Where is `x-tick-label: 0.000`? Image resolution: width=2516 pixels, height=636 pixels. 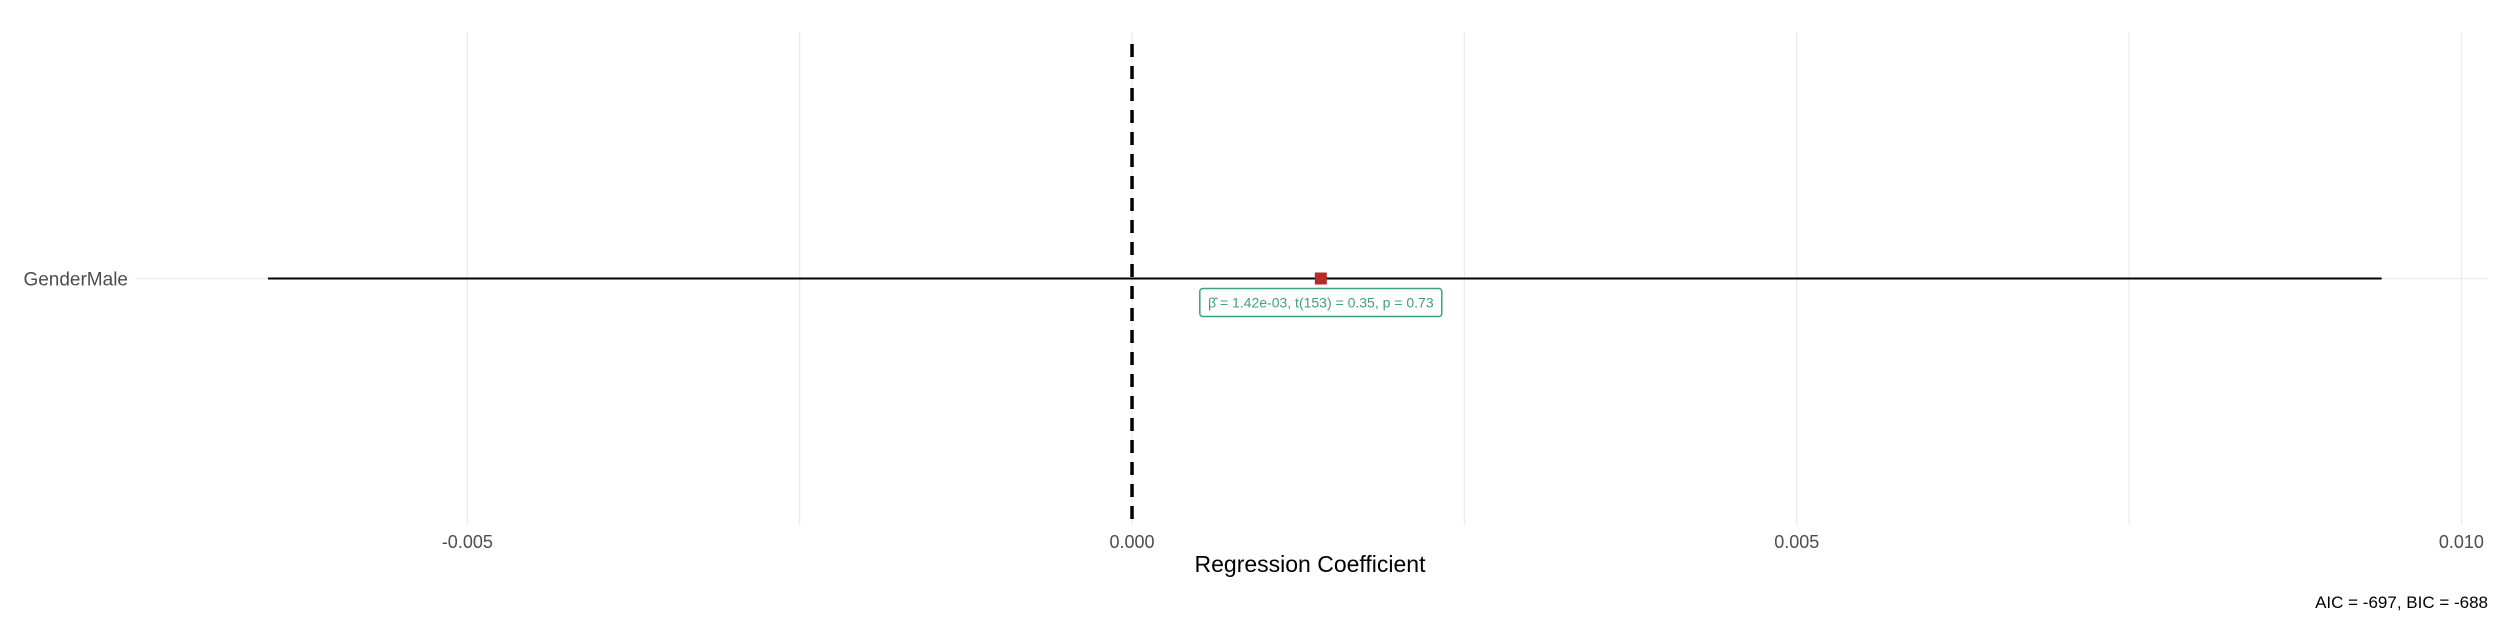
x-tick-label: 0.000 is located at coordinates (1132, 542).